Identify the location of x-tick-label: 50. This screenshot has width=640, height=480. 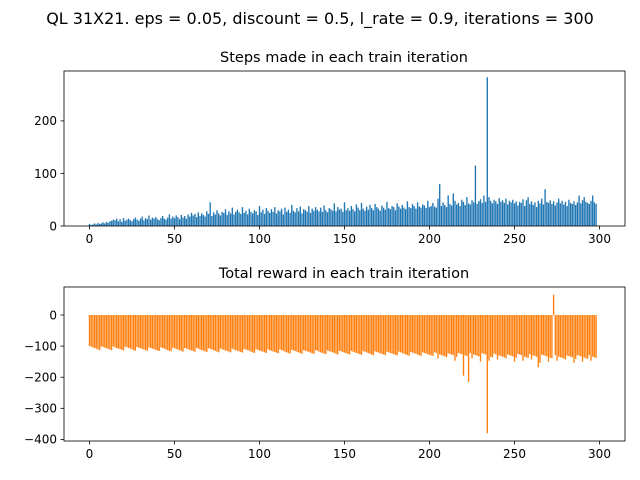
(174, 239).